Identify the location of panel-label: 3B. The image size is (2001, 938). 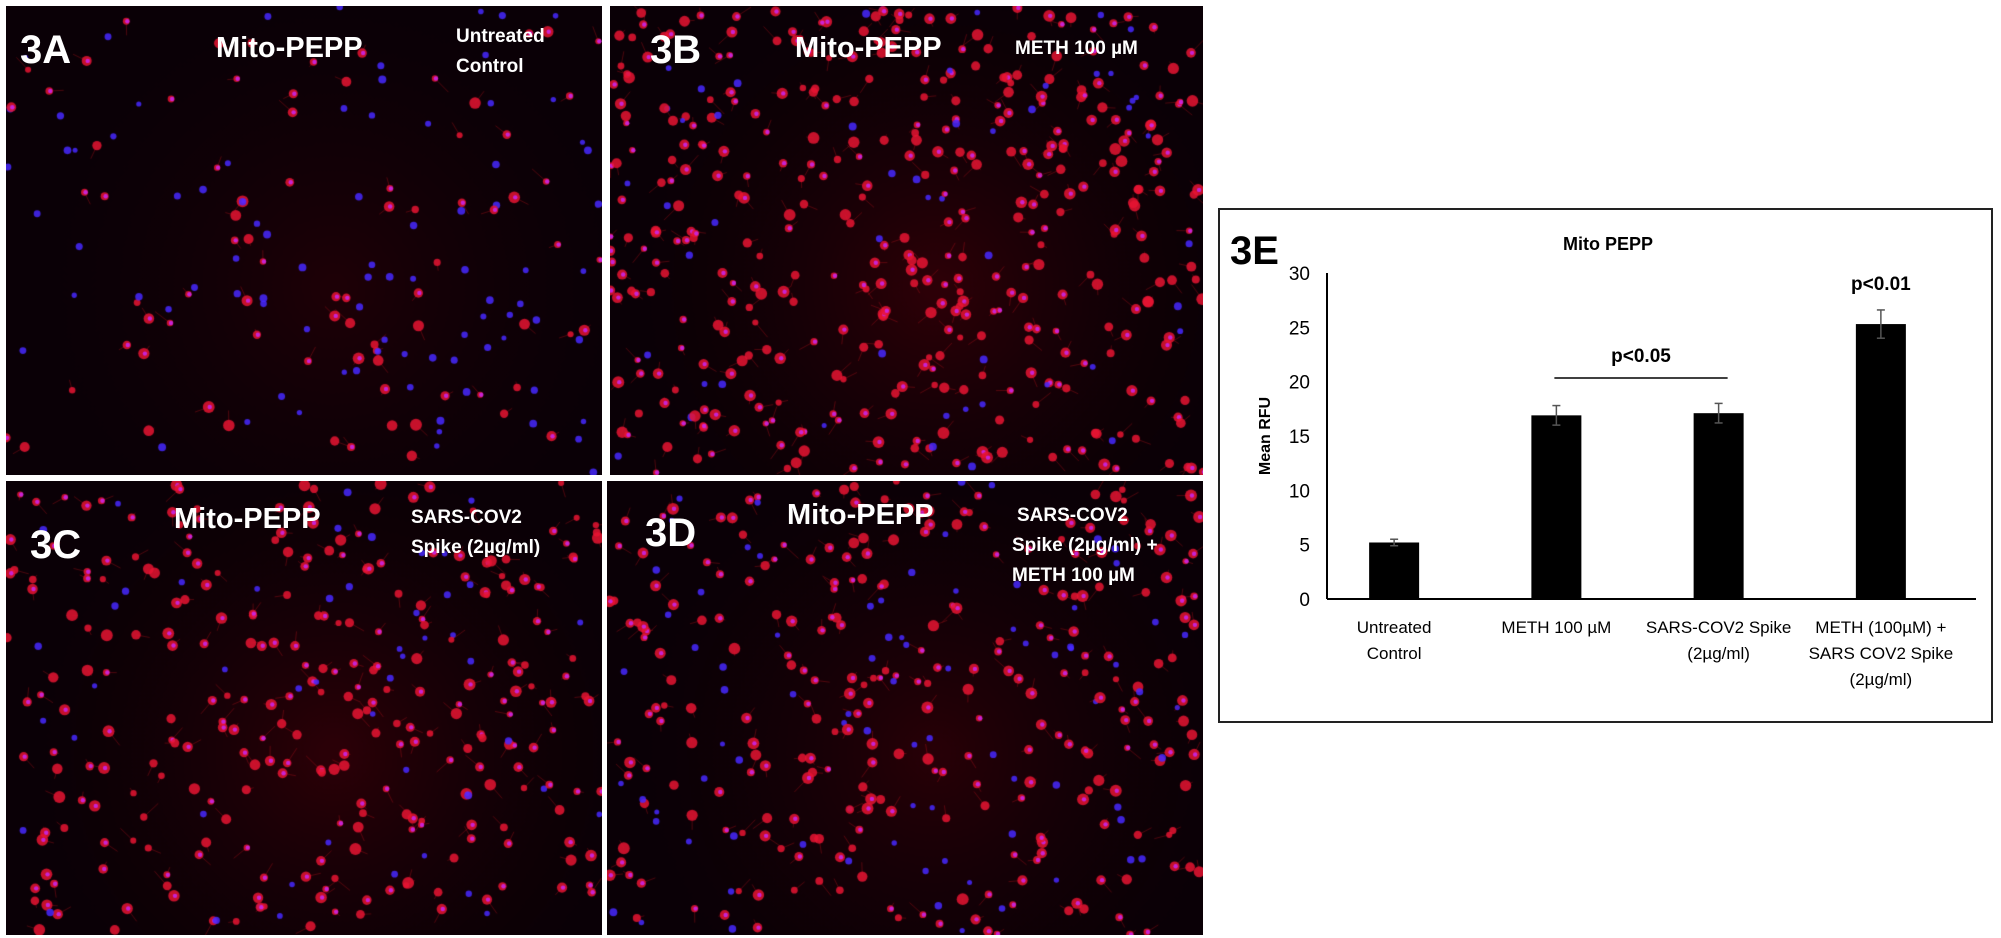
(676, 50).